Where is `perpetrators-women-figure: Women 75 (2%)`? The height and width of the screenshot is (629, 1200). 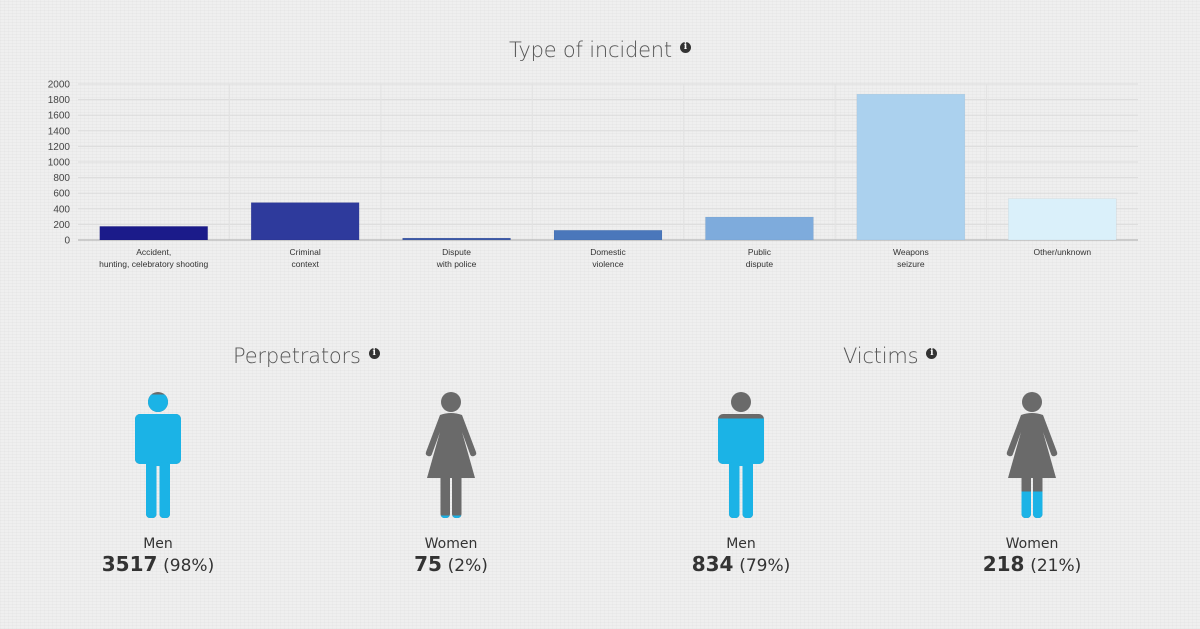 perpetrators-women-figure: Women 75 (2%) is located at coordinates (451, 485).